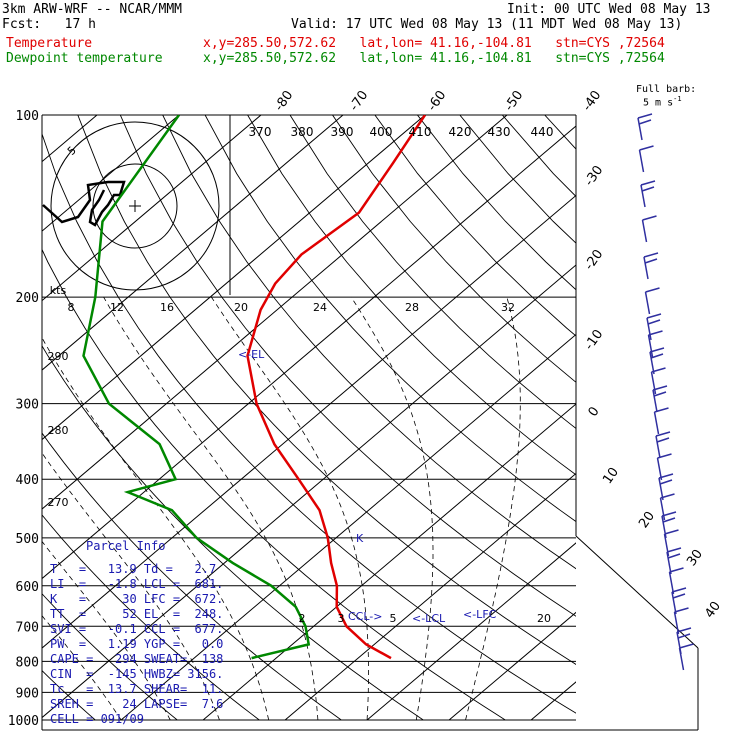 This screenshot has height=740, width=740. I want to click on barb-legend-units: 5 m s-1, so click(662, 102).